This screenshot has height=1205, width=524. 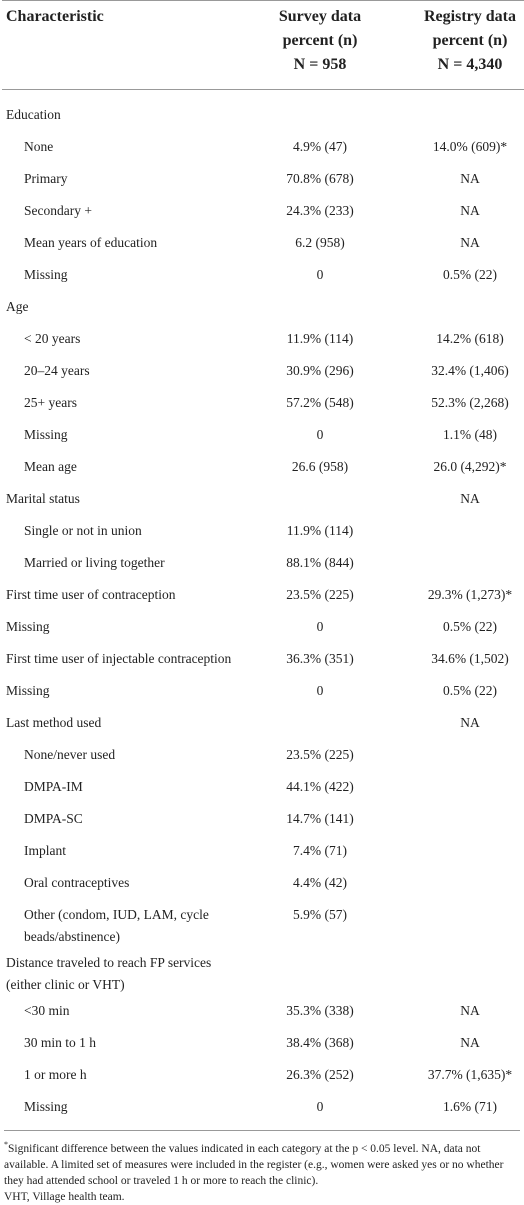 I want to click on table-row: DMPA-SC 14.7% (141), so click(x=263, y=820).